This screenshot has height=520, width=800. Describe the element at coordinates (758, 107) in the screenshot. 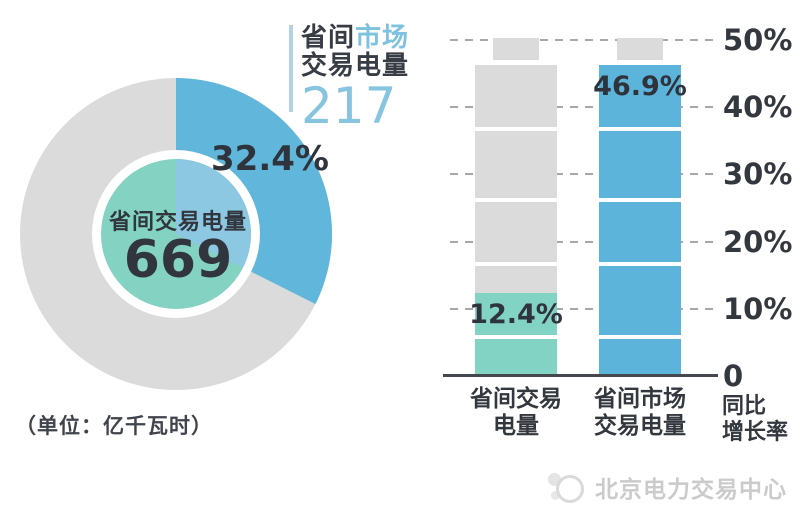

I see `y-tick-label: 40%` at that location.